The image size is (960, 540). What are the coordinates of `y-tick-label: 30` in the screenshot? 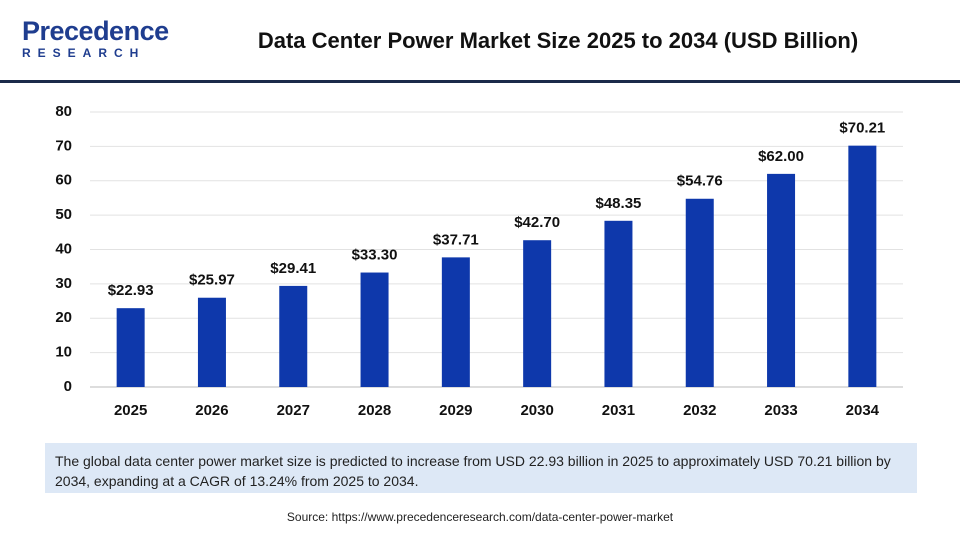 It's located at (63, 283).